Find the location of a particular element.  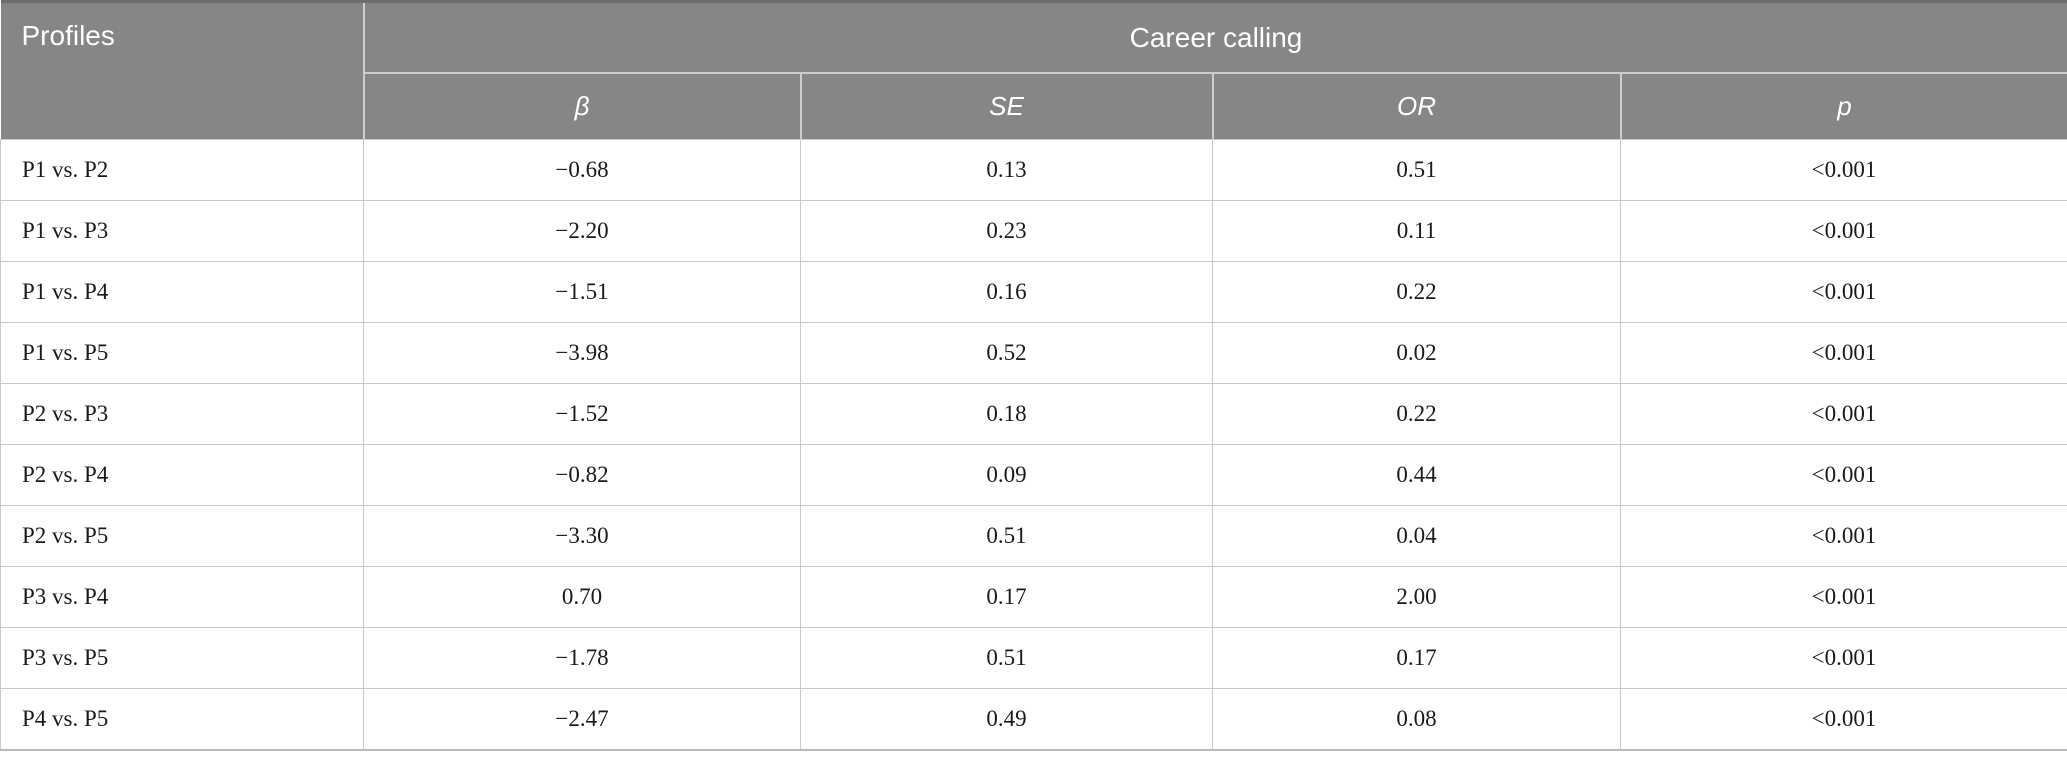

profile-pair-cell: P2 vs. P5 is located at coordinates (182, 536).